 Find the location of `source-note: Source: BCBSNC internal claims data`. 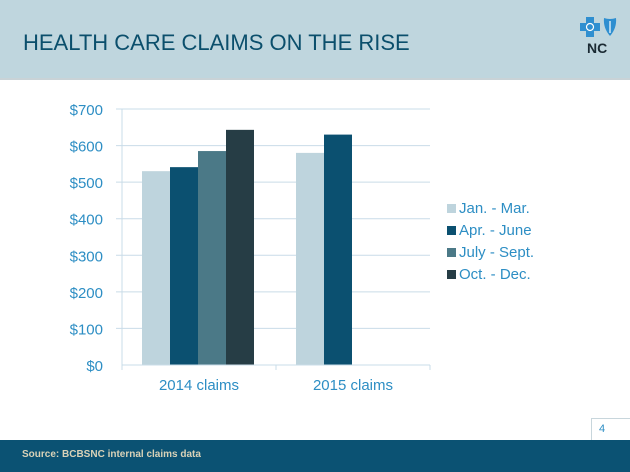

source-note: Source: BCBSNC internal claims data is located at coordinates (111, 454).